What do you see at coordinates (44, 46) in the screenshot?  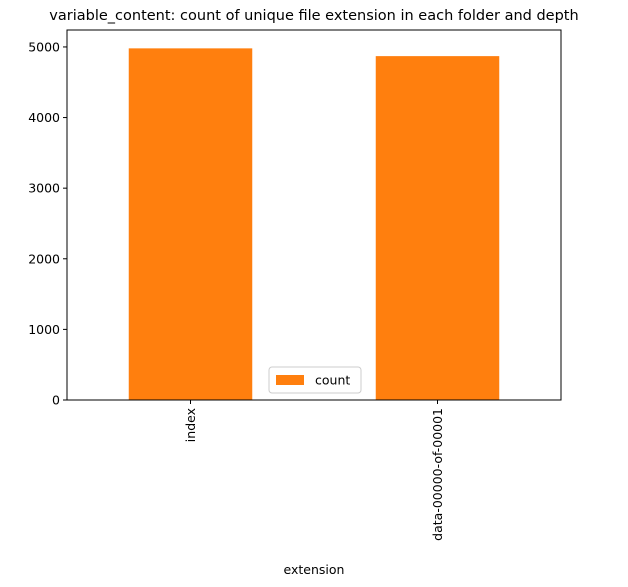 I see `y-tick-label: 5000` at bounding box center [44, 46].